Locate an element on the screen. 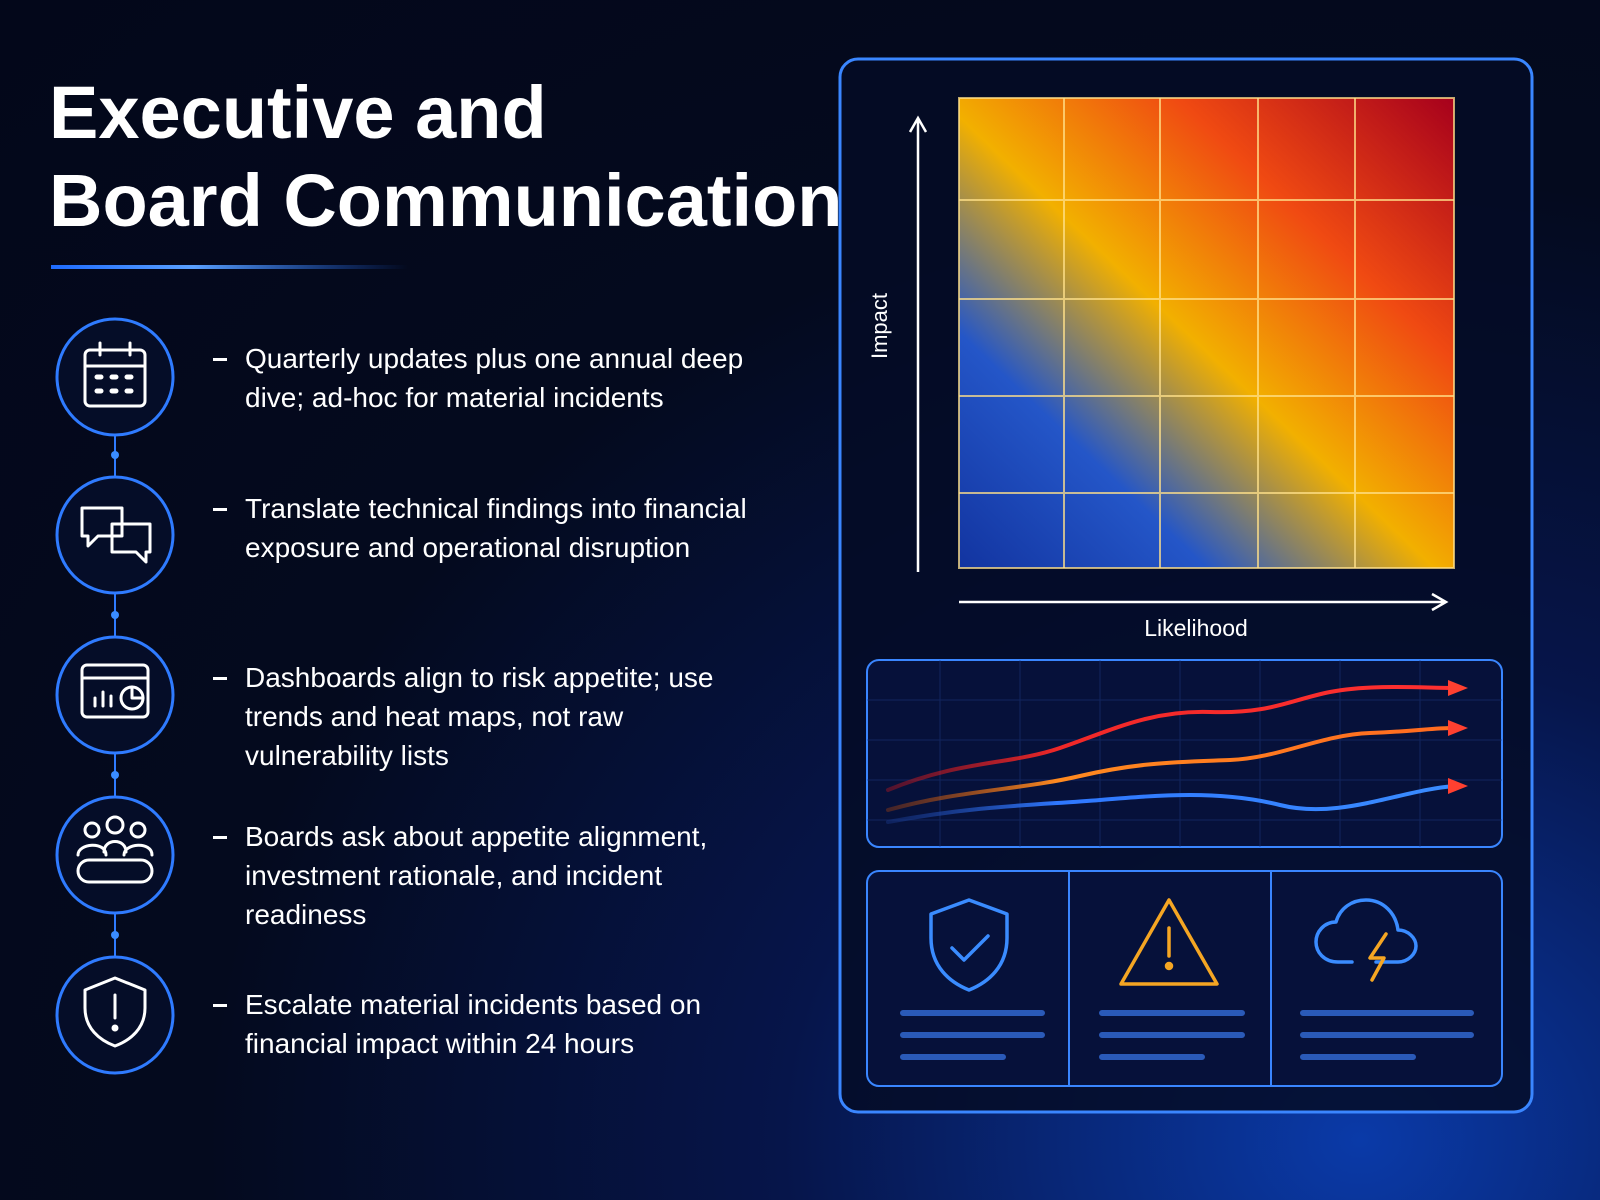  trend-grid is located at coordinates (1184, 753).